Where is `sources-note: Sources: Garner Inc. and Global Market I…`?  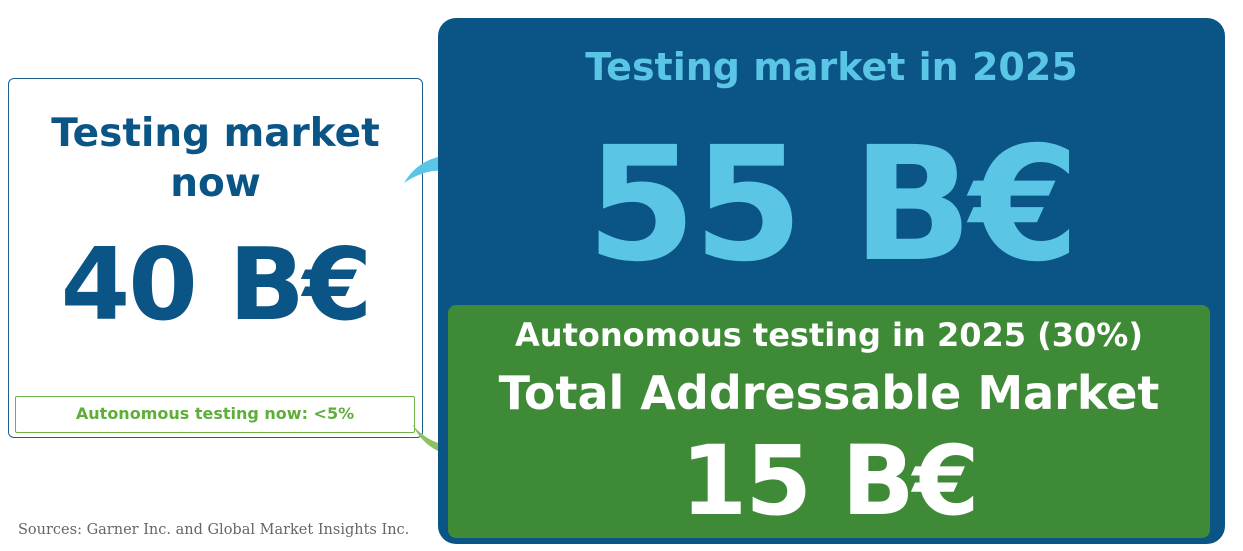
sources-note: Sources: Garner Inc. and Global Market I… is located at coordinates (214, 530).